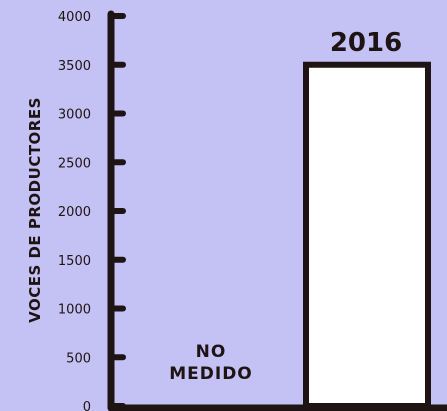  What do you see at coordinates (74, 261) in the screenshot?
I see `y-tick-label: 1500` at bounding box center [74, 261].